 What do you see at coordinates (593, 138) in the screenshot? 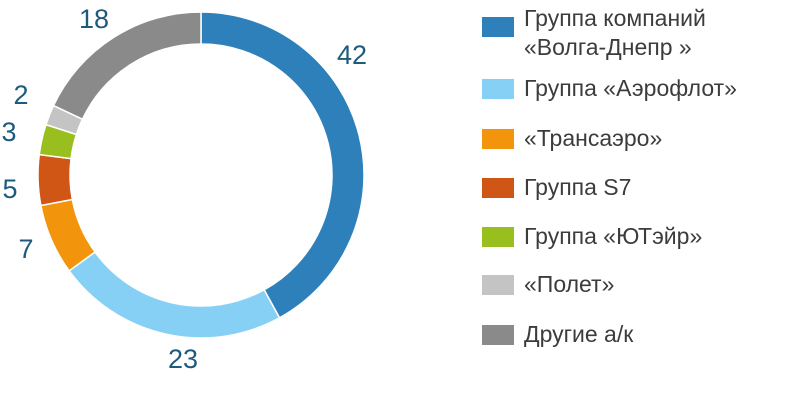
I see `legend-label: «Трансаэро»` at bounding box center [593, 138].